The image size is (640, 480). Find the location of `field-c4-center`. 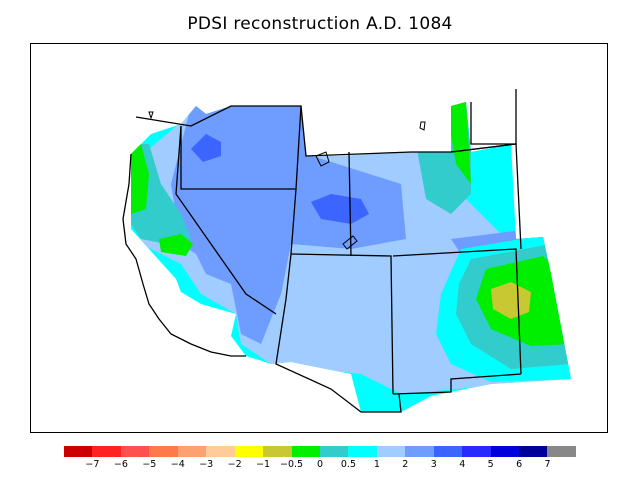

field-c4-center is located at coordinates (340, 209).